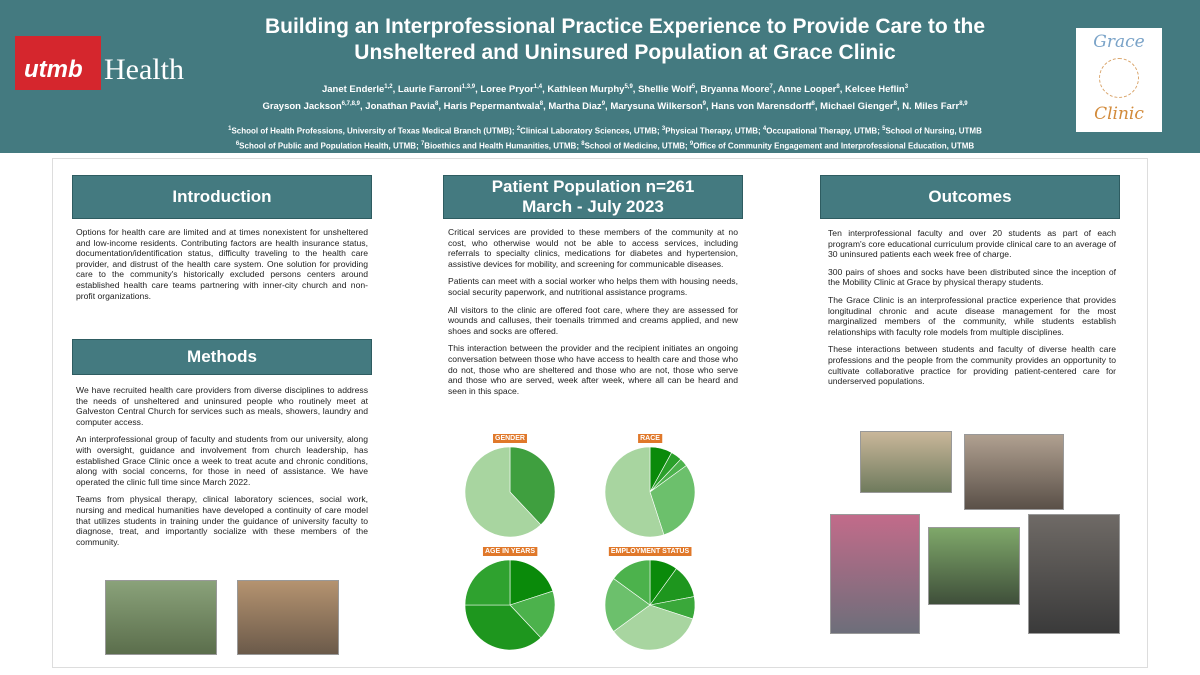 Image resolution: width=1200 pixels, height=675 pixels. I want to click on author: Grayson Jackson, so click(302, 107).